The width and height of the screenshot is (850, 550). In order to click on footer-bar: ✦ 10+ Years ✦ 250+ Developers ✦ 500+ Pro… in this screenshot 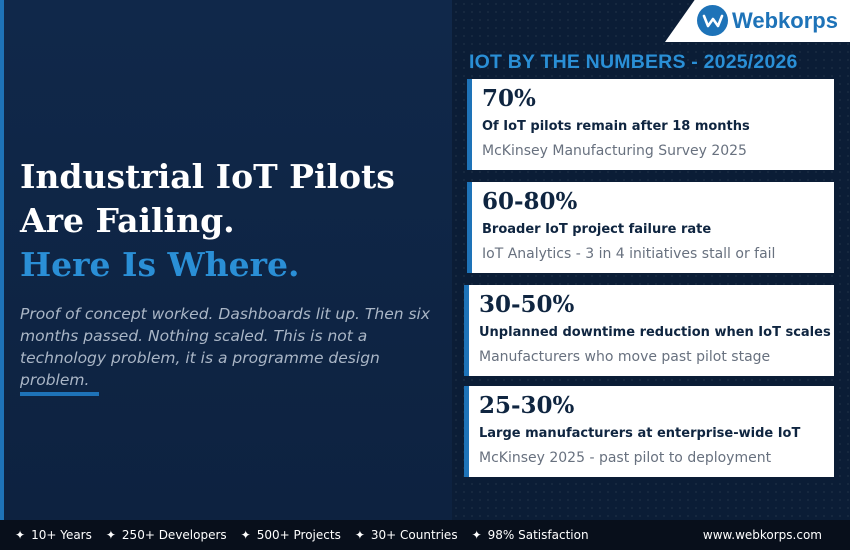, I will do `click(425, 535)`.